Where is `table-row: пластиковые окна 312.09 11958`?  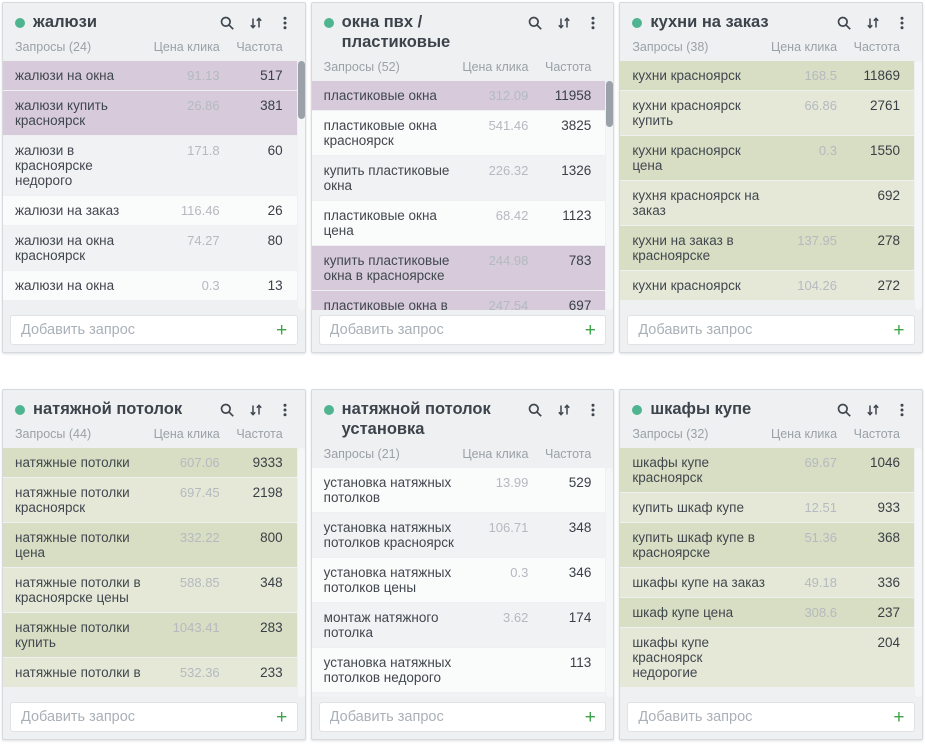
table-row: пластиковые окна 312.09 11958 is located at coordinates (458, 95).